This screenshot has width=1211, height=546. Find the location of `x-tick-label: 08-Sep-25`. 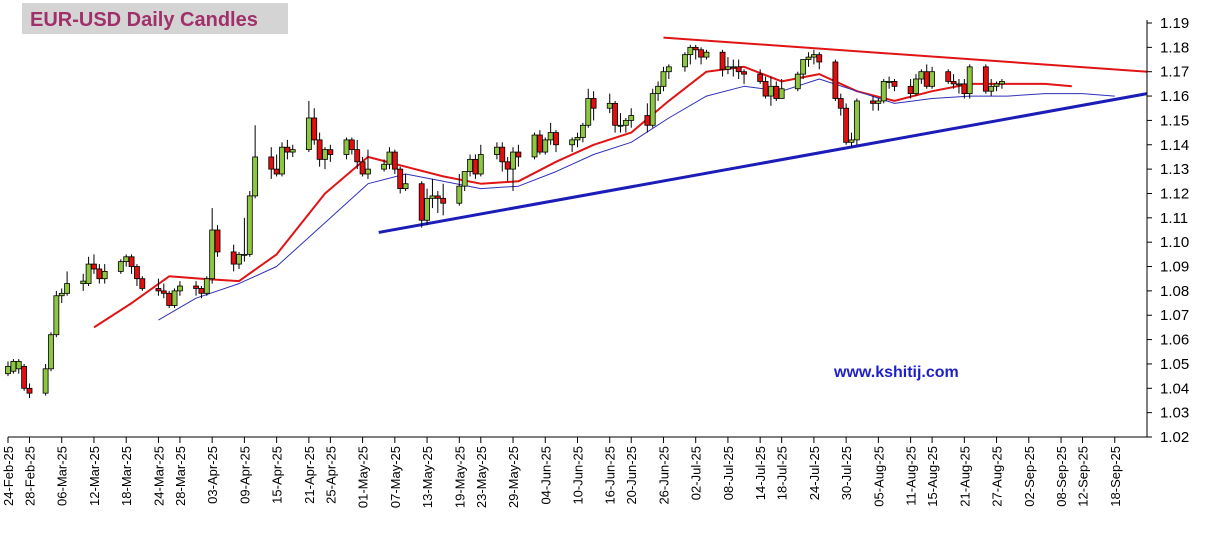

x-tick-label: 08-Sep-25 is located at coordinates (1061, 476).